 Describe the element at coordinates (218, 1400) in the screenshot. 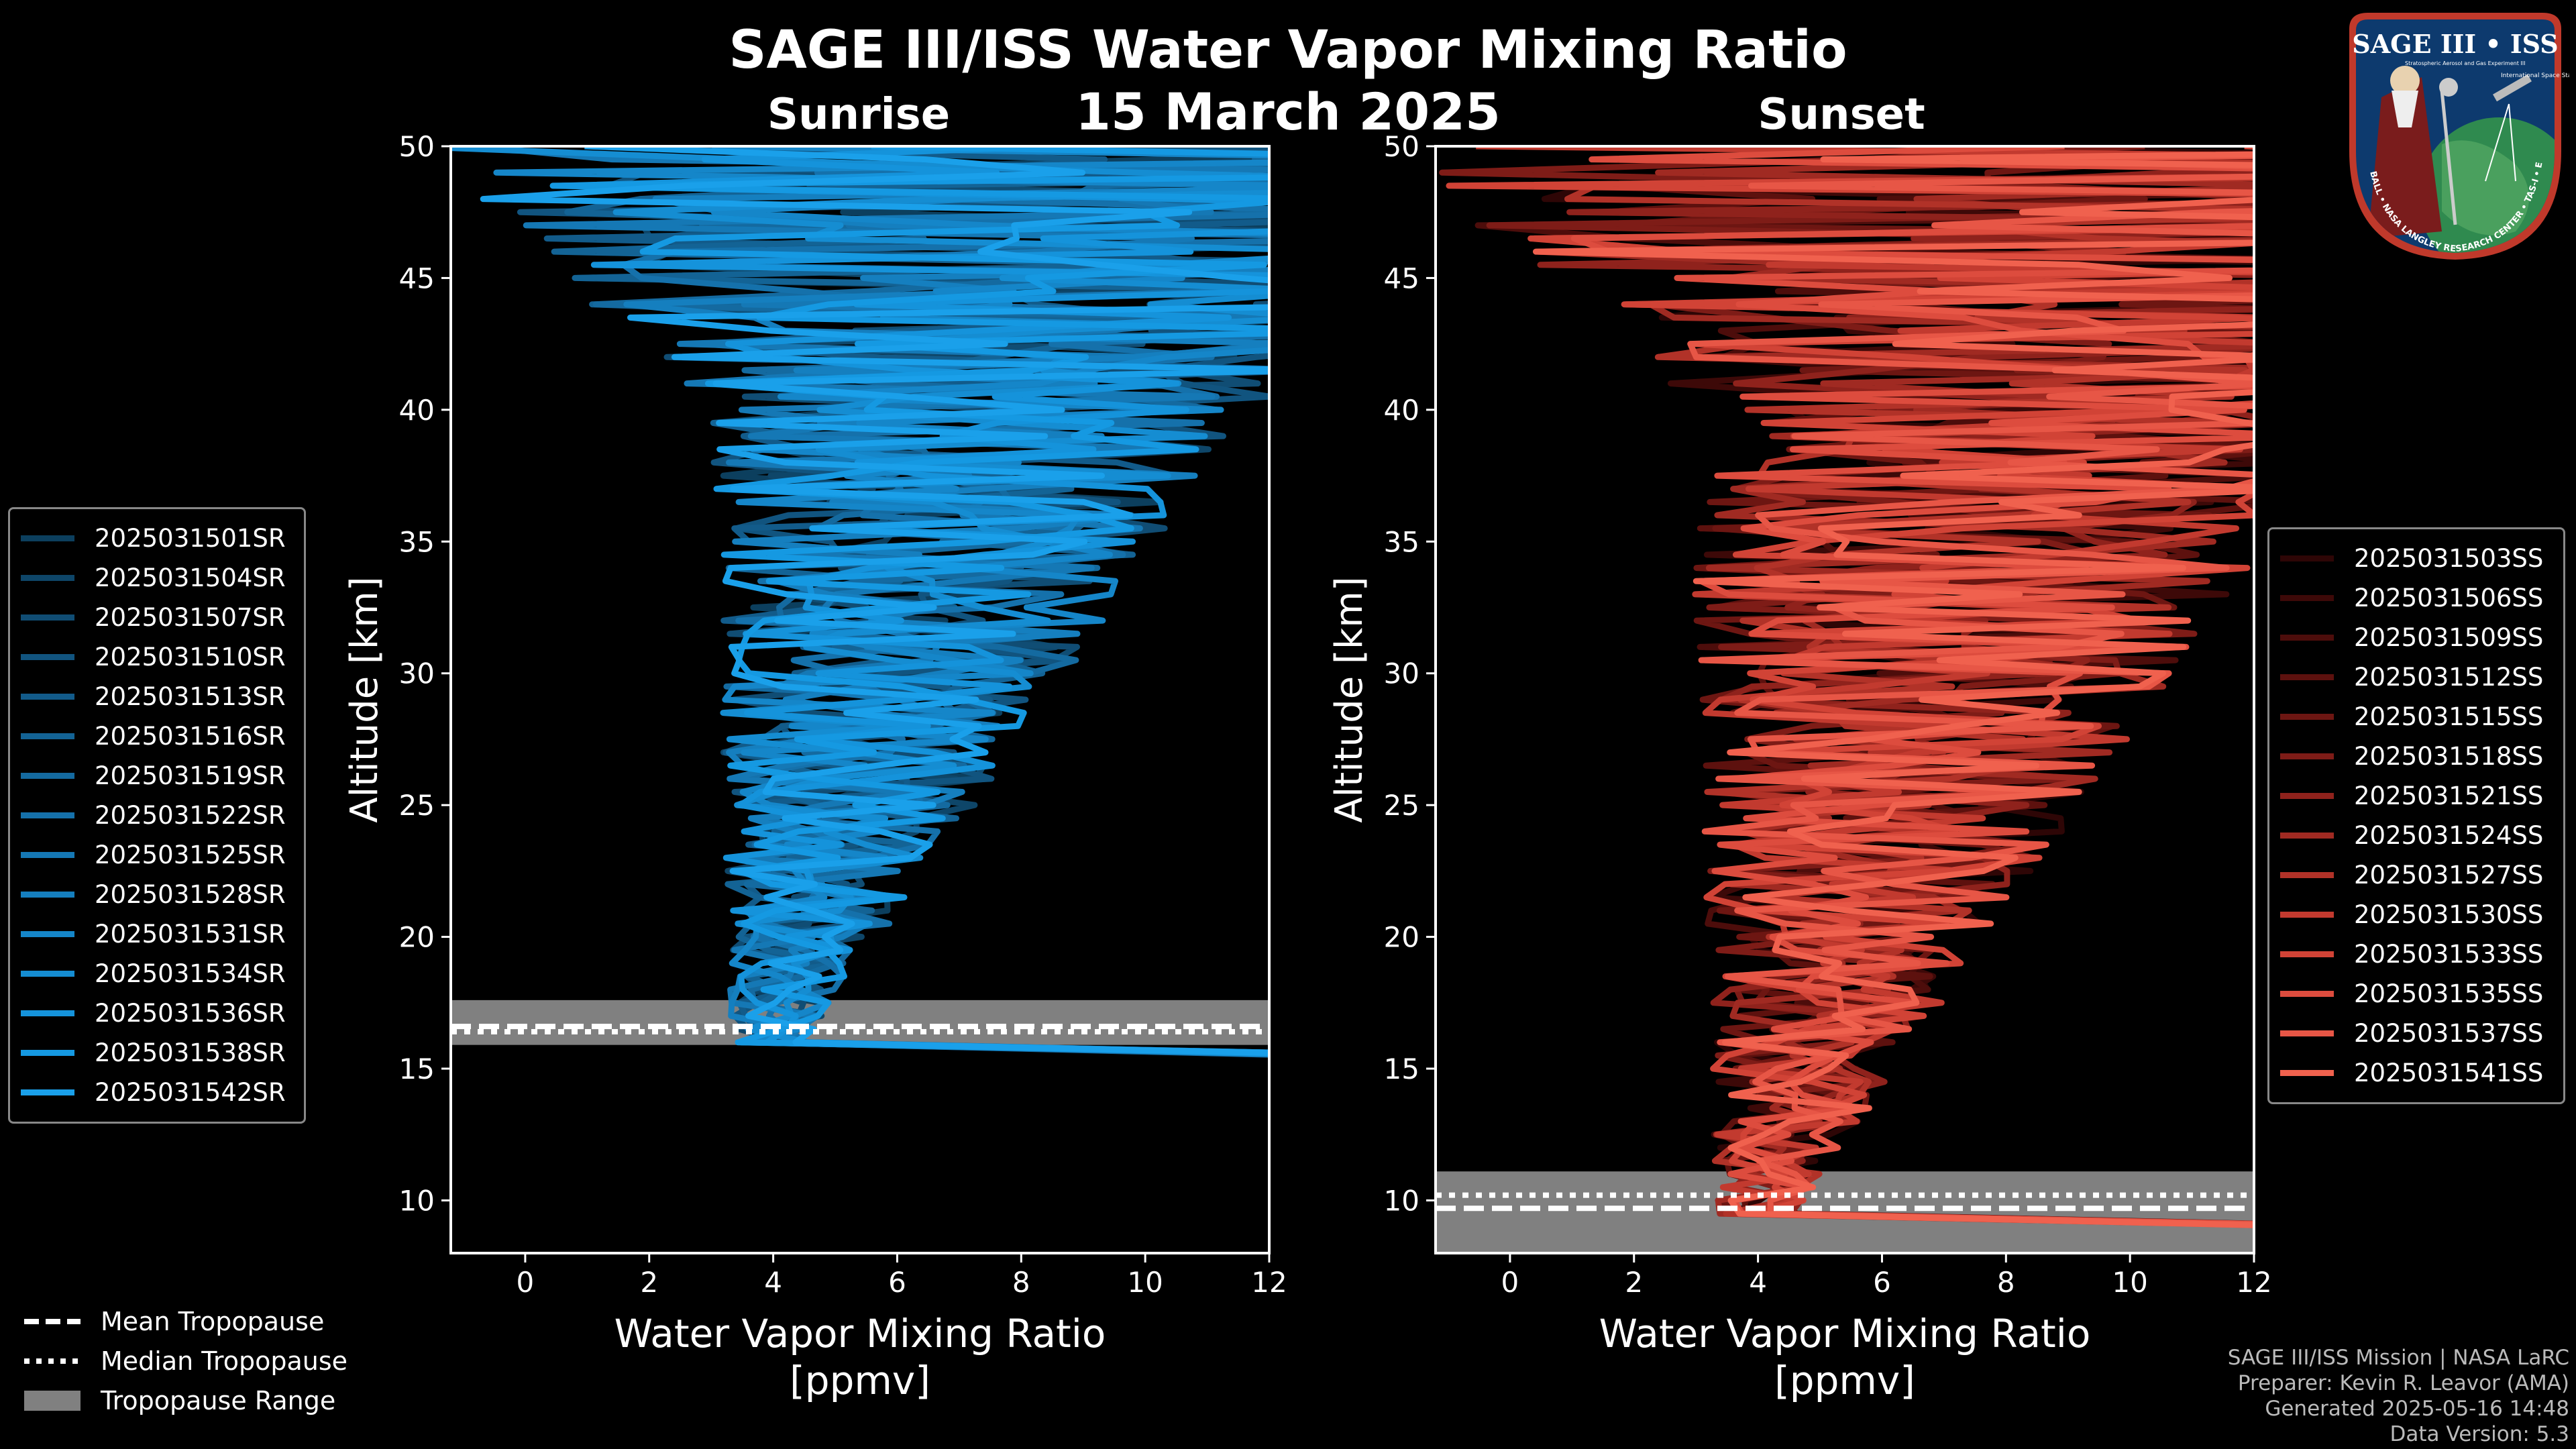

I see `tropopause-range-label: Tropopause Range` at that location.